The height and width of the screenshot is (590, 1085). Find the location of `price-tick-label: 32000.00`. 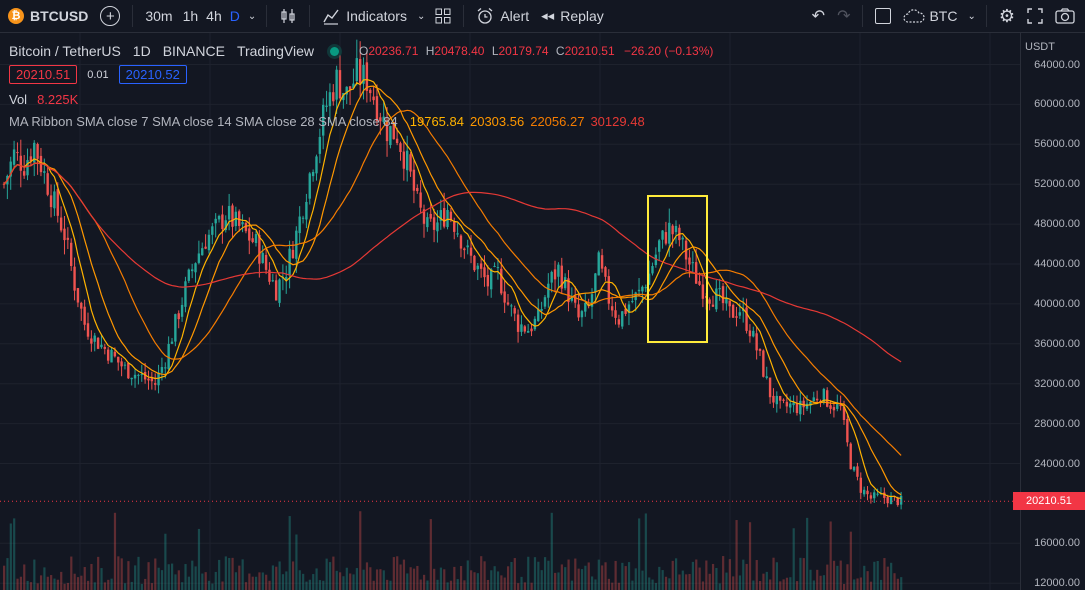

price-tick-label: 32000.00 is located at coordinates (1057, 383).